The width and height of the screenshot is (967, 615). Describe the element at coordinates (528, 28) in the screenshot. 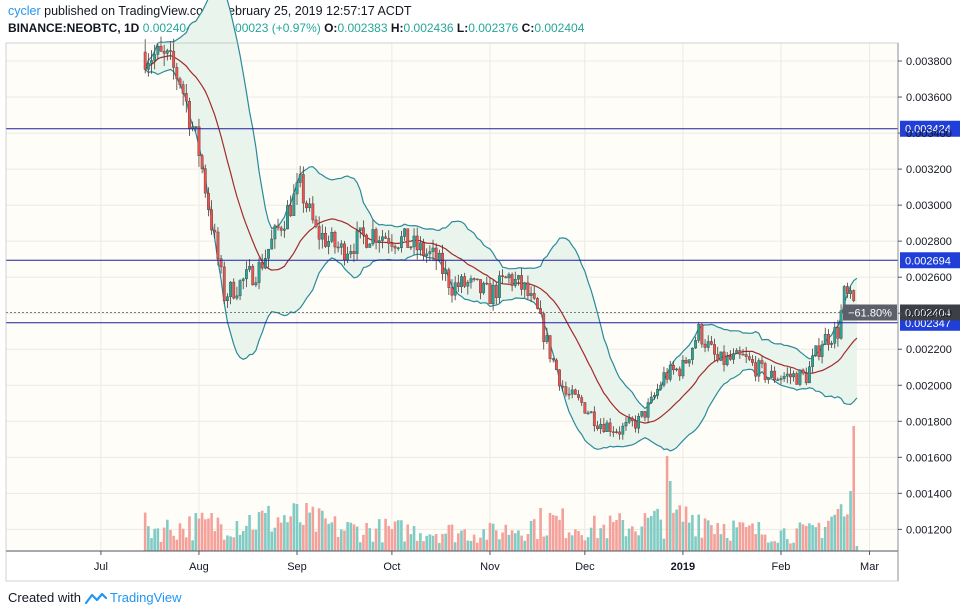

I see `close-label: C:` at that location.